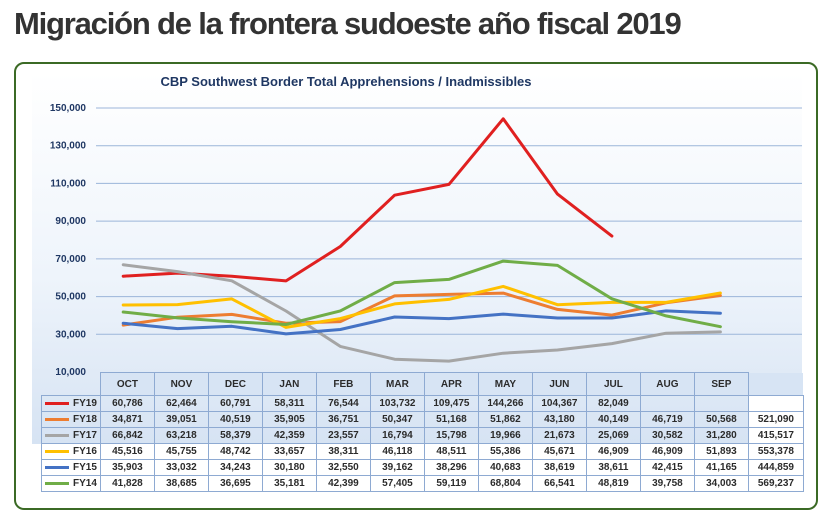 The width and height of the screenshot is (833, 520). Describe the element at coordinates (181, 467) in the screenshot. I see `data-cell: 33,032` at that location.